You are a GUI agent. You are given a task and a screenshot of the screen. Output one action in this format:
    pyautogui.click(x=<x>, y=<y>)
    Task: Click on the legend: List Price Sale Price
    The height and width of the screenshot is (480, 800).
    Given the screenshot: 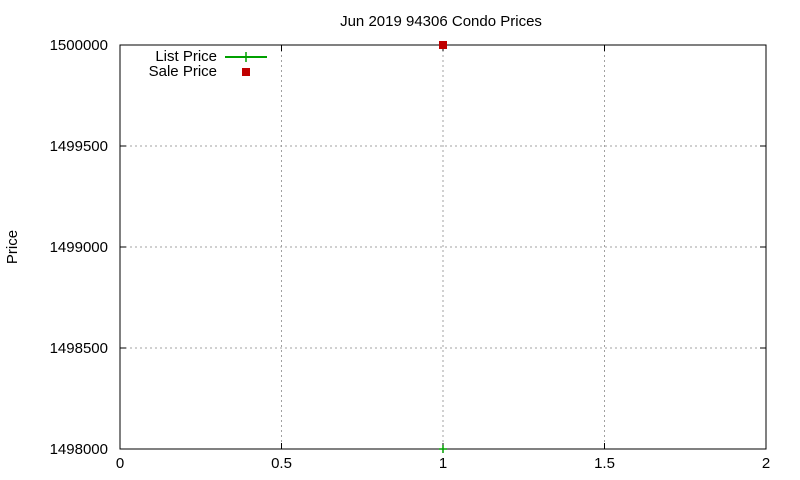 What is the action you would take?
    pyautogui.click(x=208, y=64)
    